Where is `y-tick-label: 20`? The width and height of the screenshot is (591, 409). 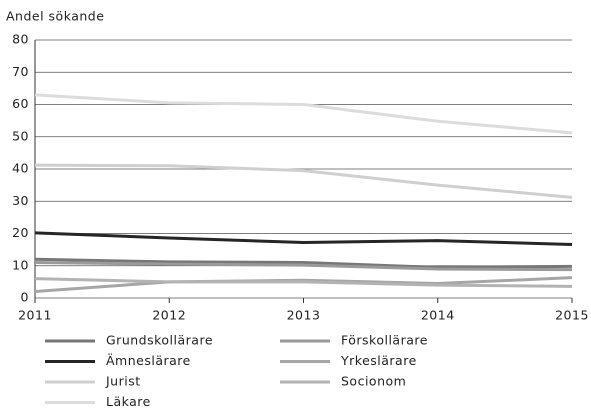 y-tick-label: 20 is located at coordinates (20, 232).